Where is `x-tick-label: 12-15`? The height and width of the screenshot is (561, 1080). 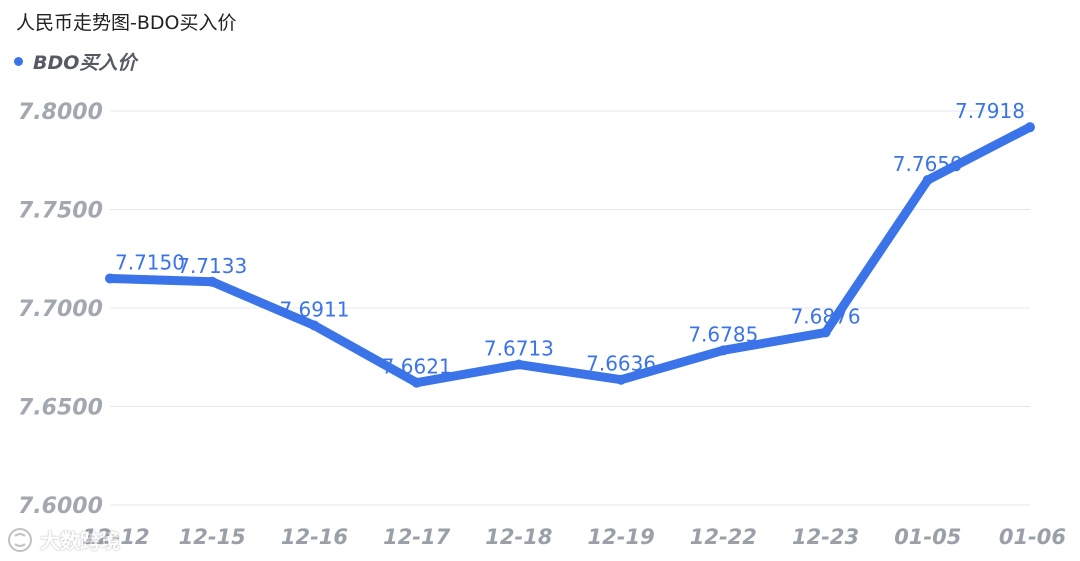 x-tick-label: 12-15 is located at coordinates (212, 537).